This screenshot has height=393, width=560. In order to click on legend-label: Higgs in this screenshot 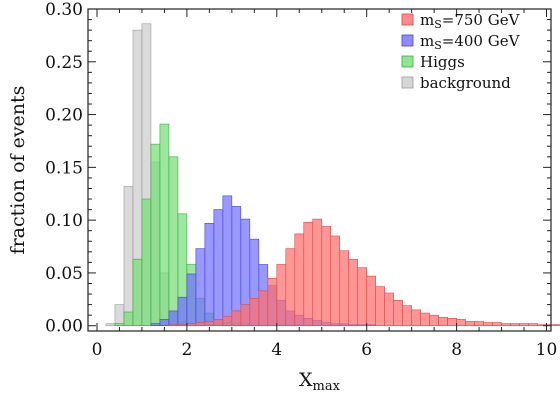, I will do `click(442, 62)`.